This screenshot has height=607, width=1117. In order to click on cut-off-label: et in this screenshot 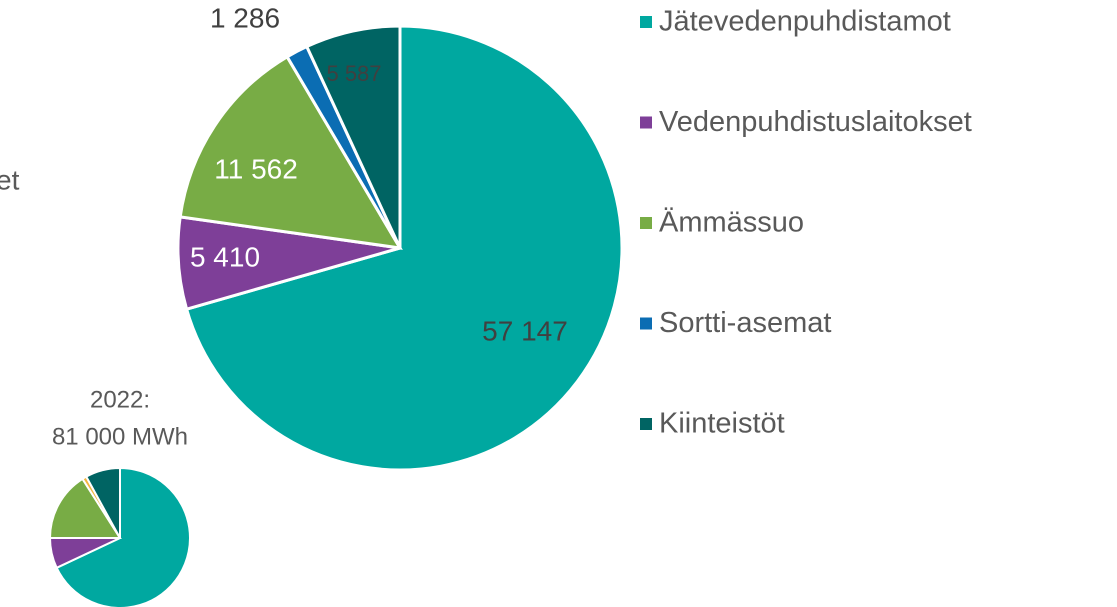, I will do `click(10, 179)`.